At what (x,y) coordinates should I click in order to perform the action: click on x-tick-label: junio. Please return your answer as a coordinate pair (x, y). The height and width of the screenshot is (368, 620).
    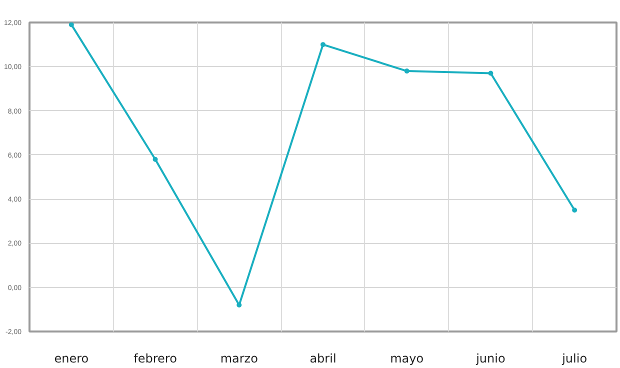
    Looking at the image, I should click on (490, 359).